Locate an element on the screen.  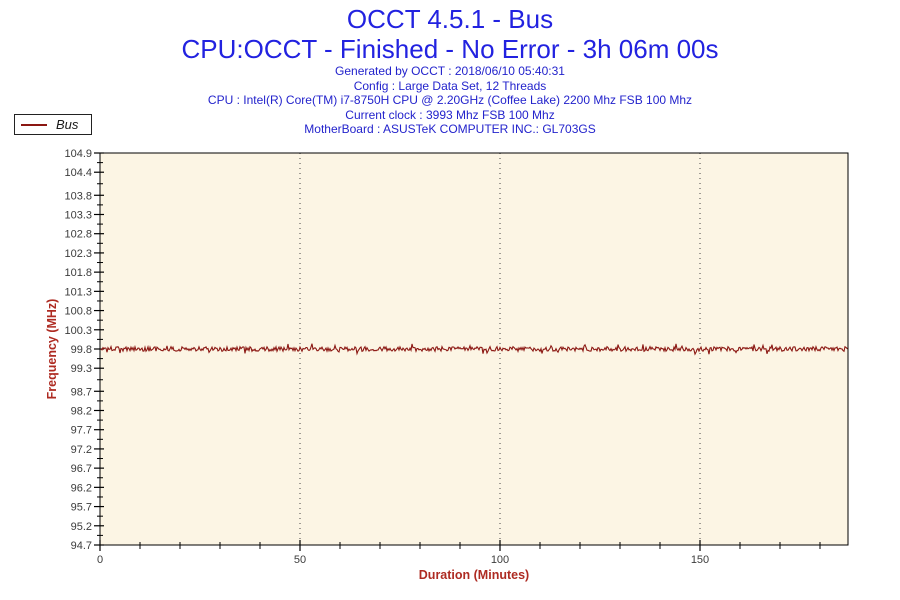
y-tick-label: 98.2 is located at coordinates (81, 411).